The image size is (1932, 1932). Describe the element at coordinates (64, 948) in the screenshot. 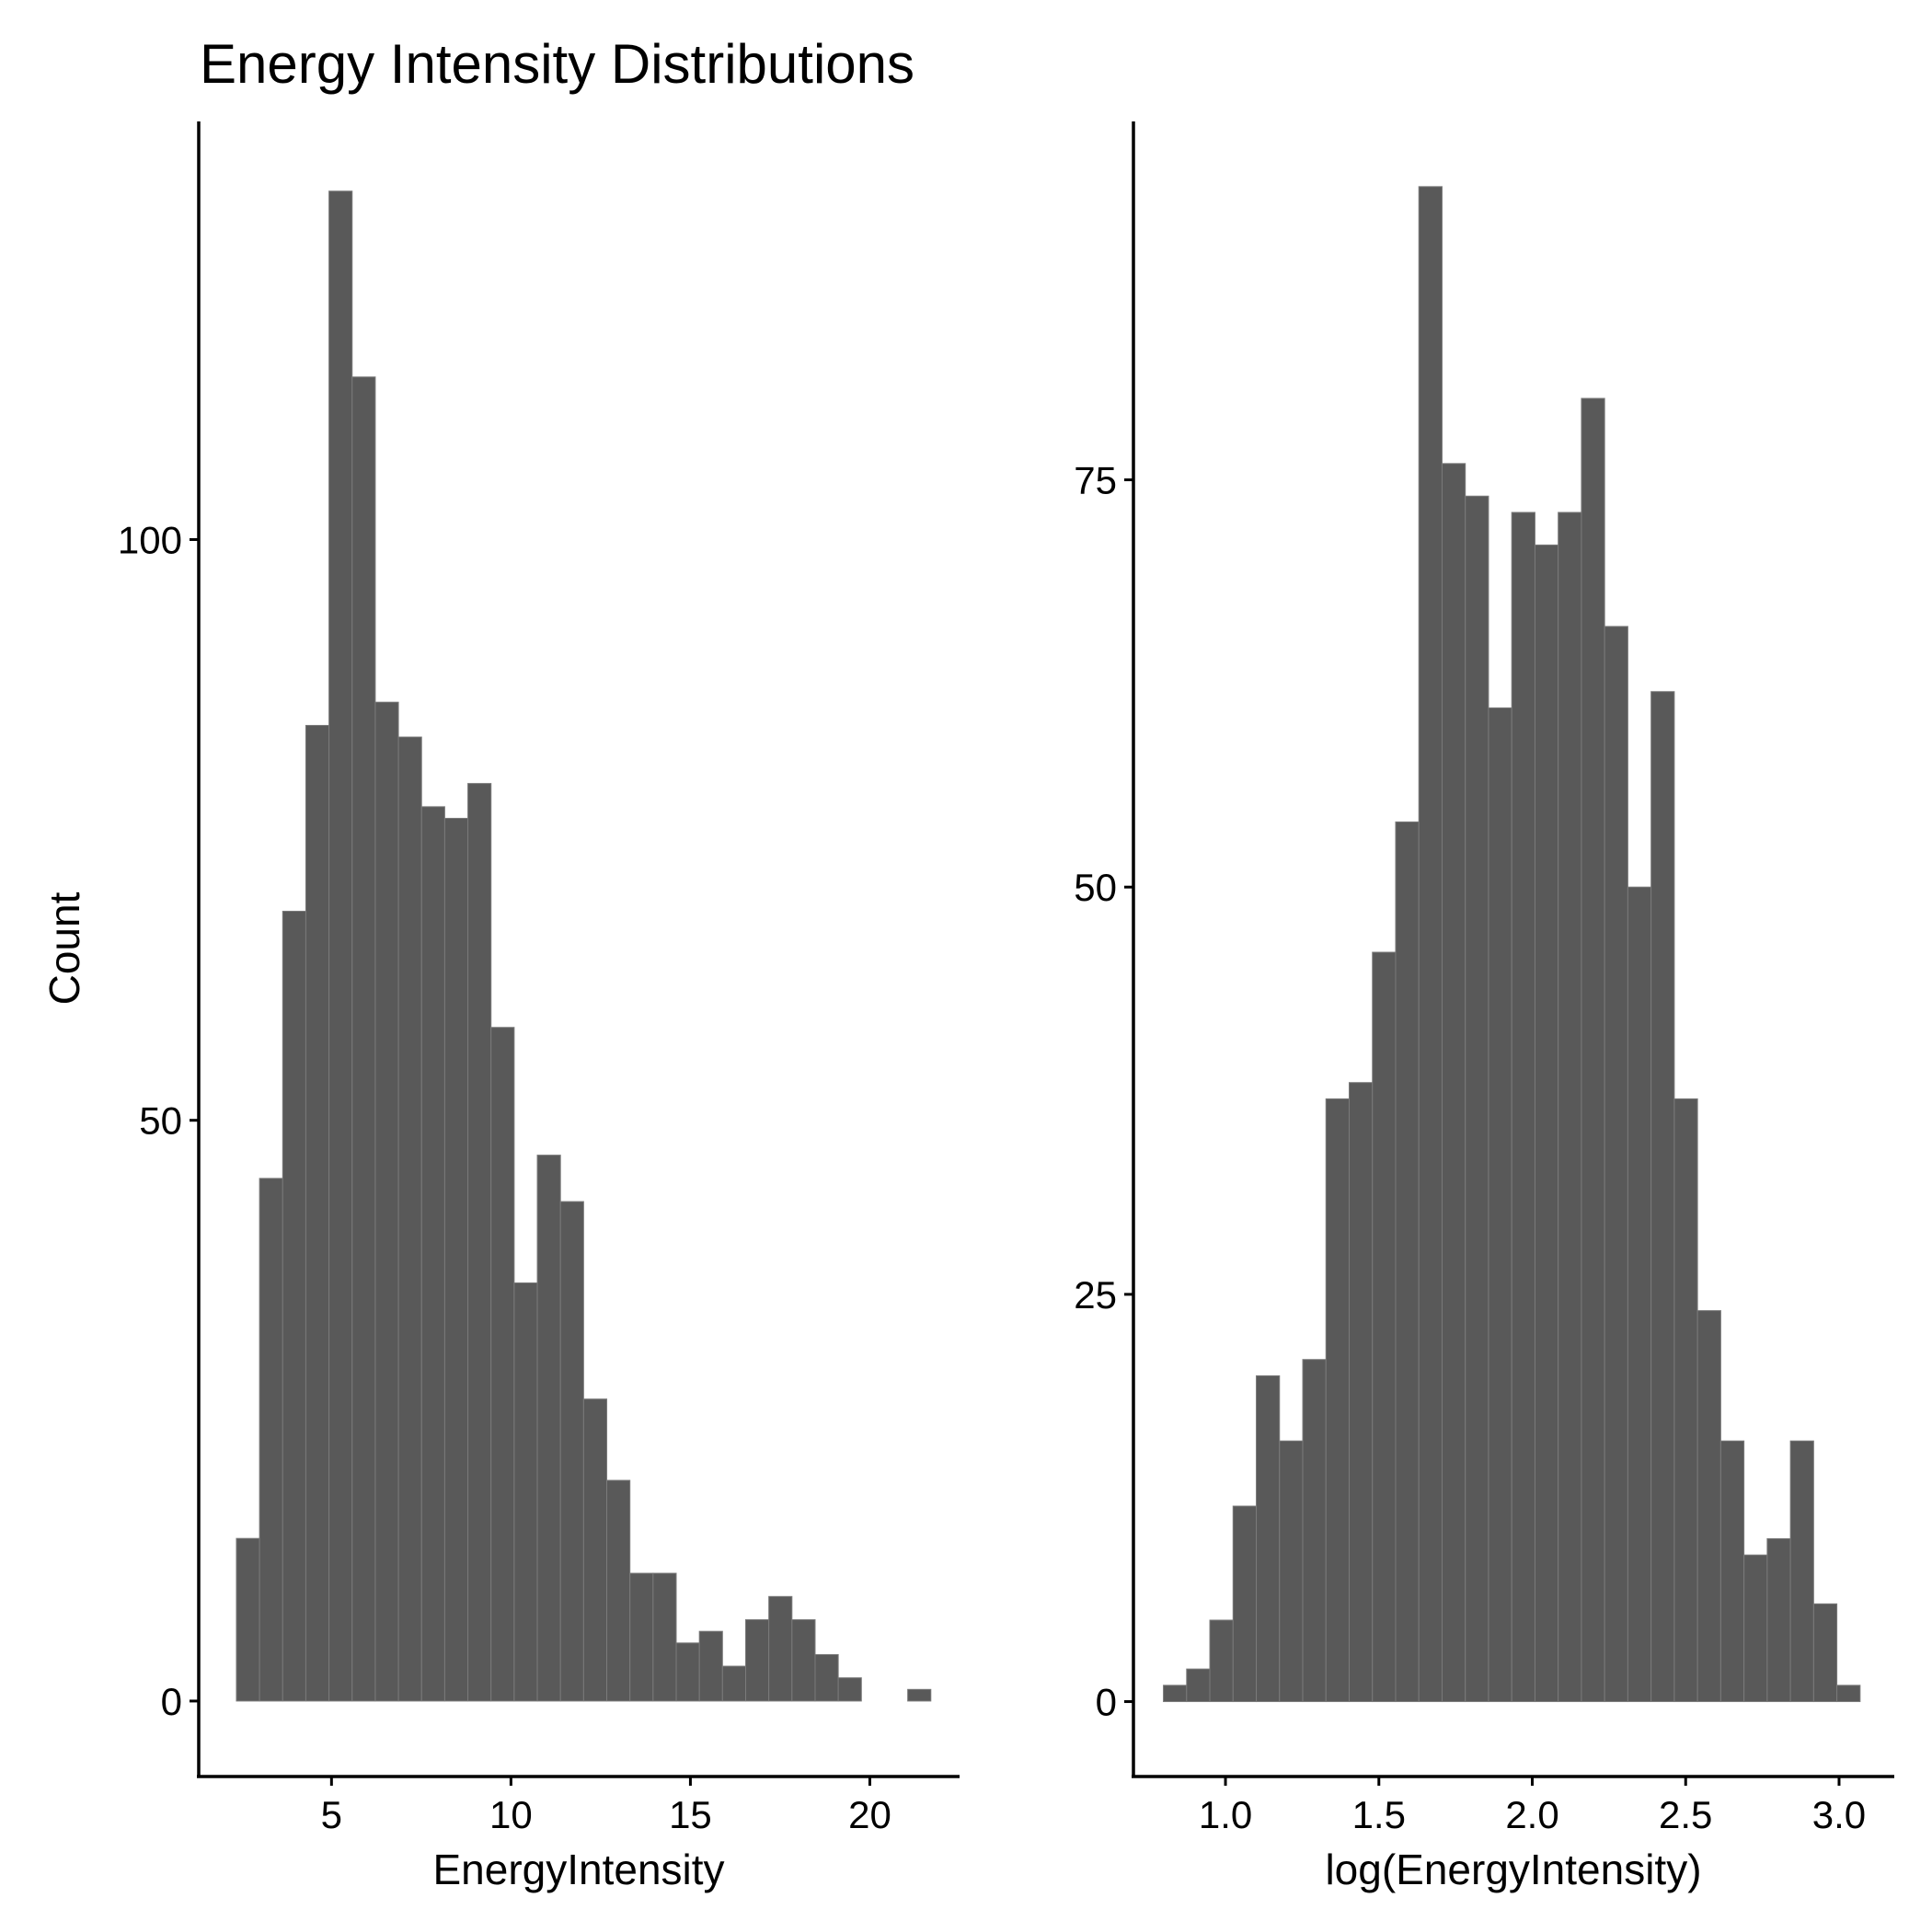

I see `y-axis-title: Count` at that location.